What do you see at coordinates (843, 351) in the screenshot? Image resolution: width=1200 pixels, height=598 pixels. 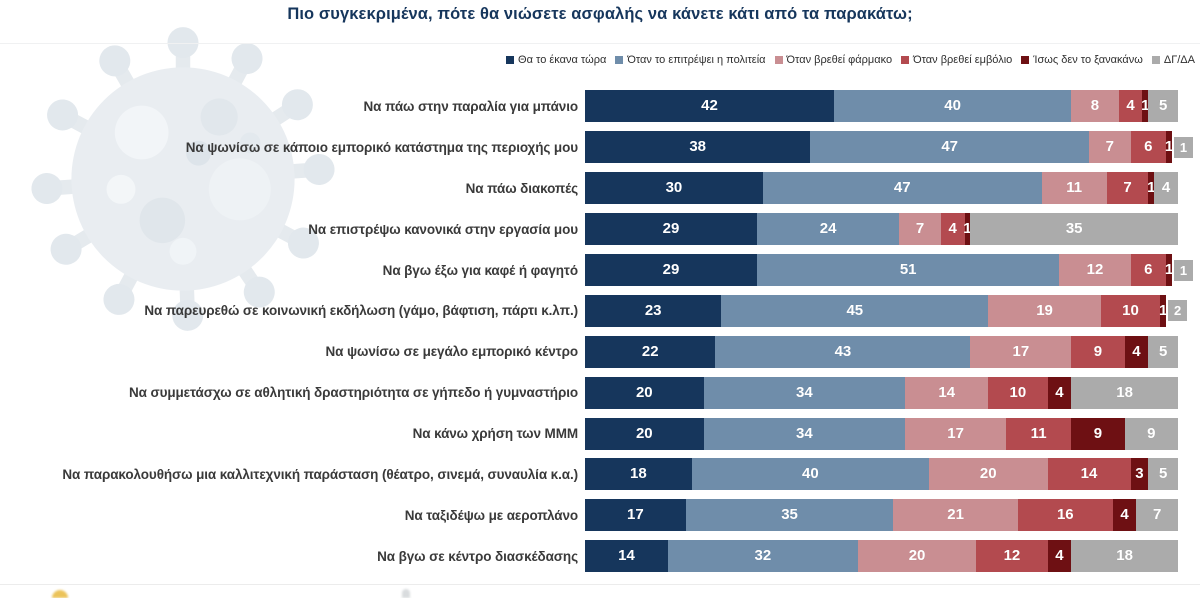 I see `bar-value: 43` at bounding box center [843, 351].